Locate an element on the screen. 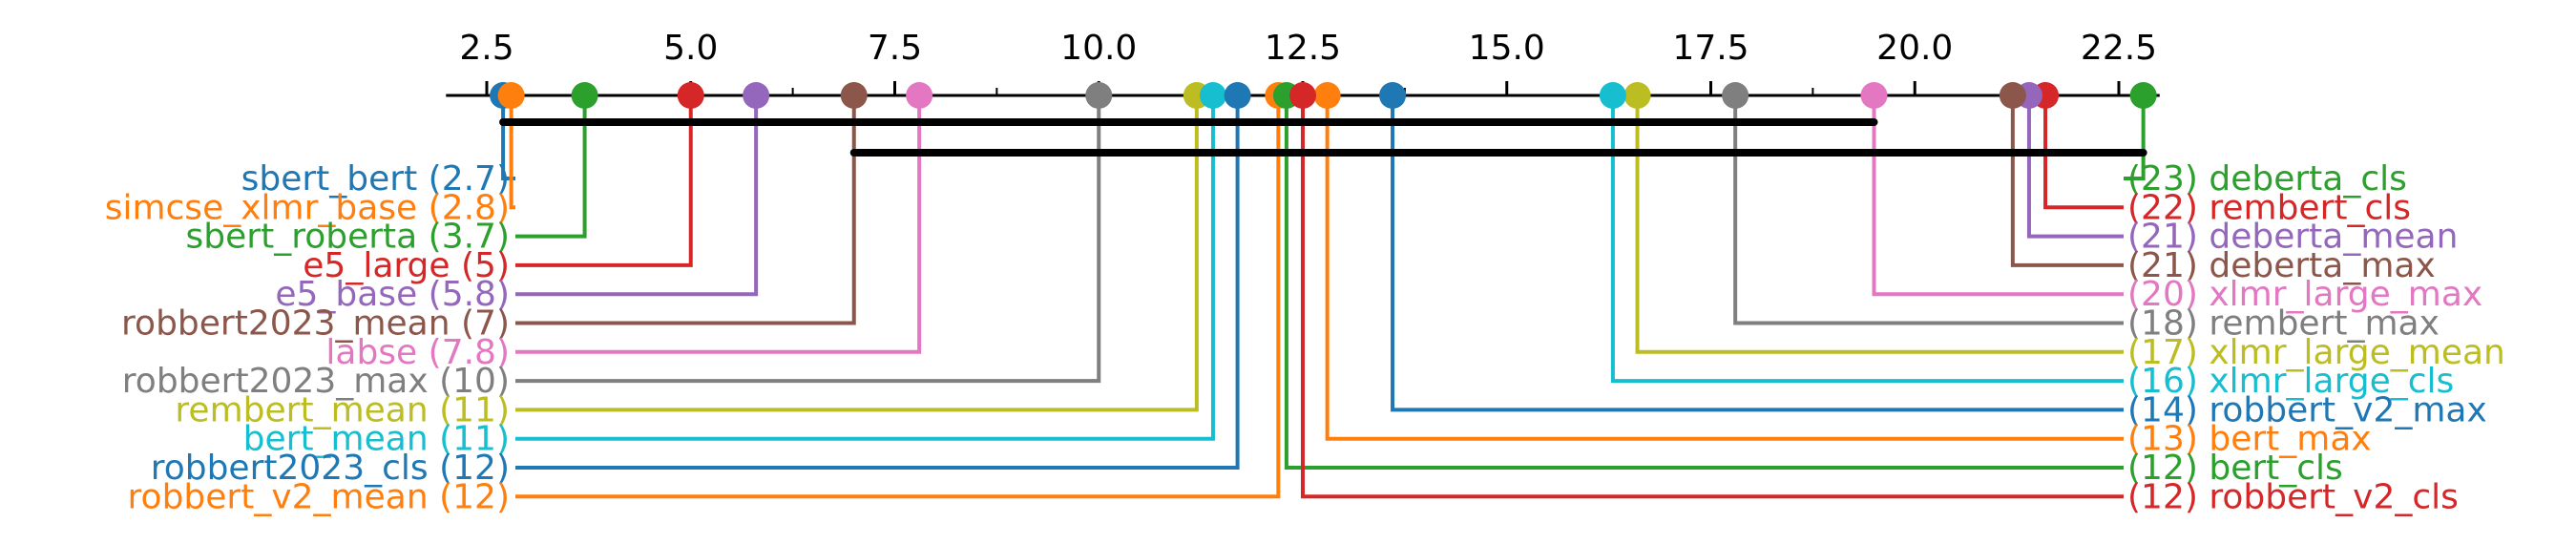  method-connector-e5_large is located at coordinates (604, 181).